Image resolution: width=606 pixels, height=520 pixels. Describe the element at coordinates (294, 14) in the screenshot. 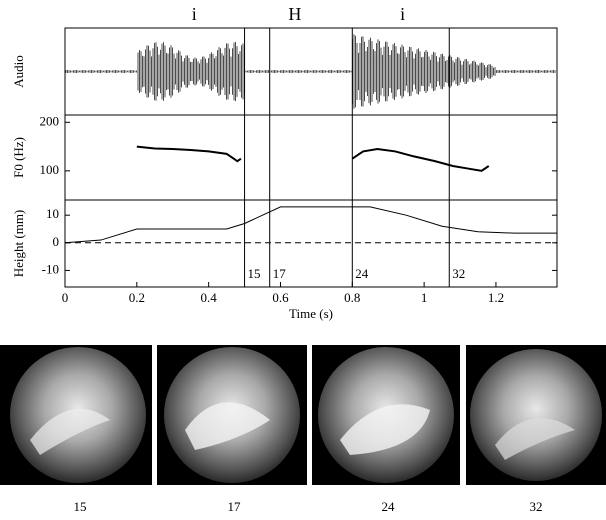

I see `phoneme-label: H` at that location.